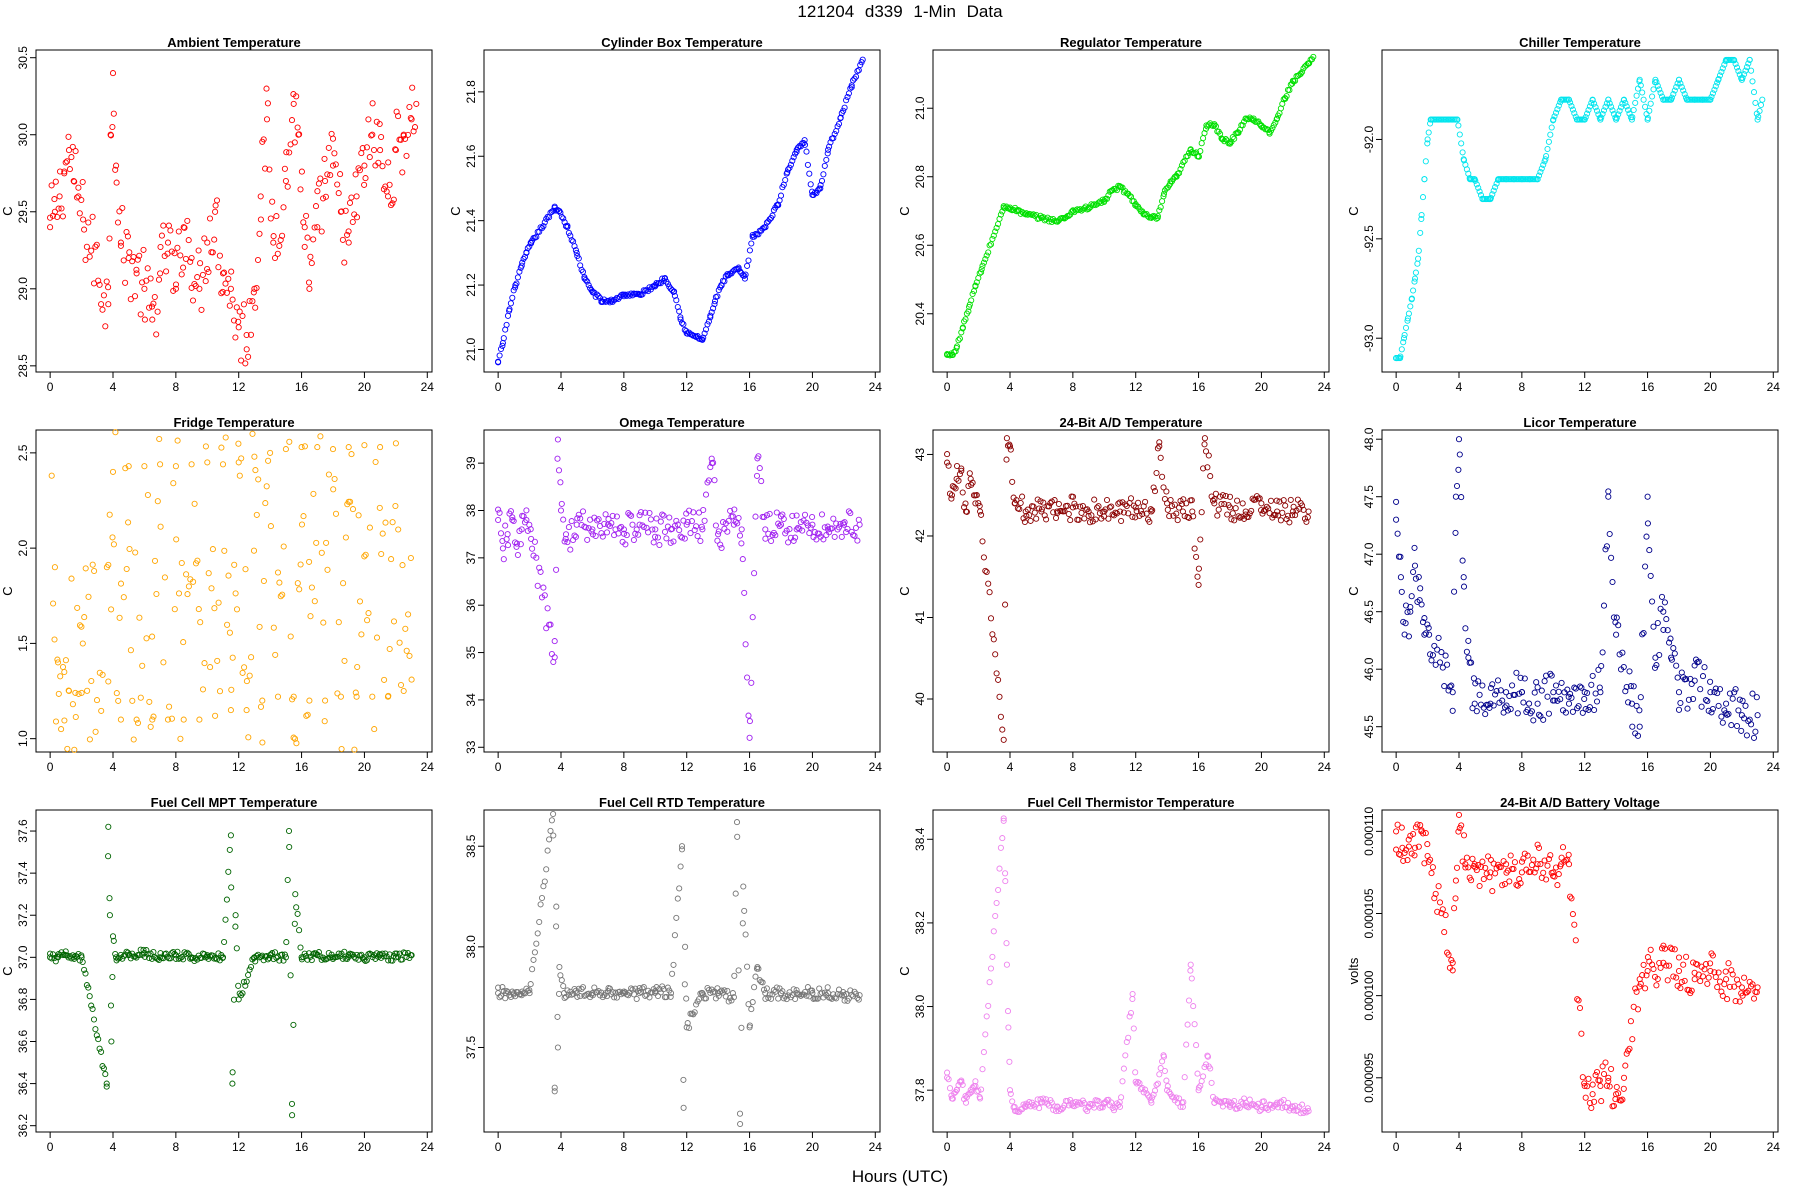  I want to click on x-tick-label: 8, so click(1522, 1147).